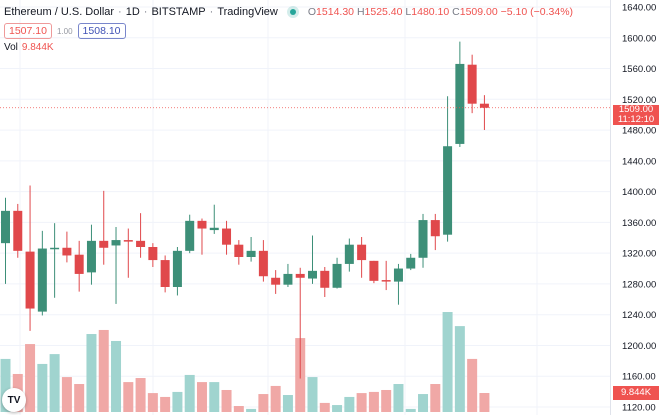 This screenshot has height=415, width=660. Describe the element at coordinates (639, 192) in the screenshot. I see `price-tick-label: 1400.00` at that location.